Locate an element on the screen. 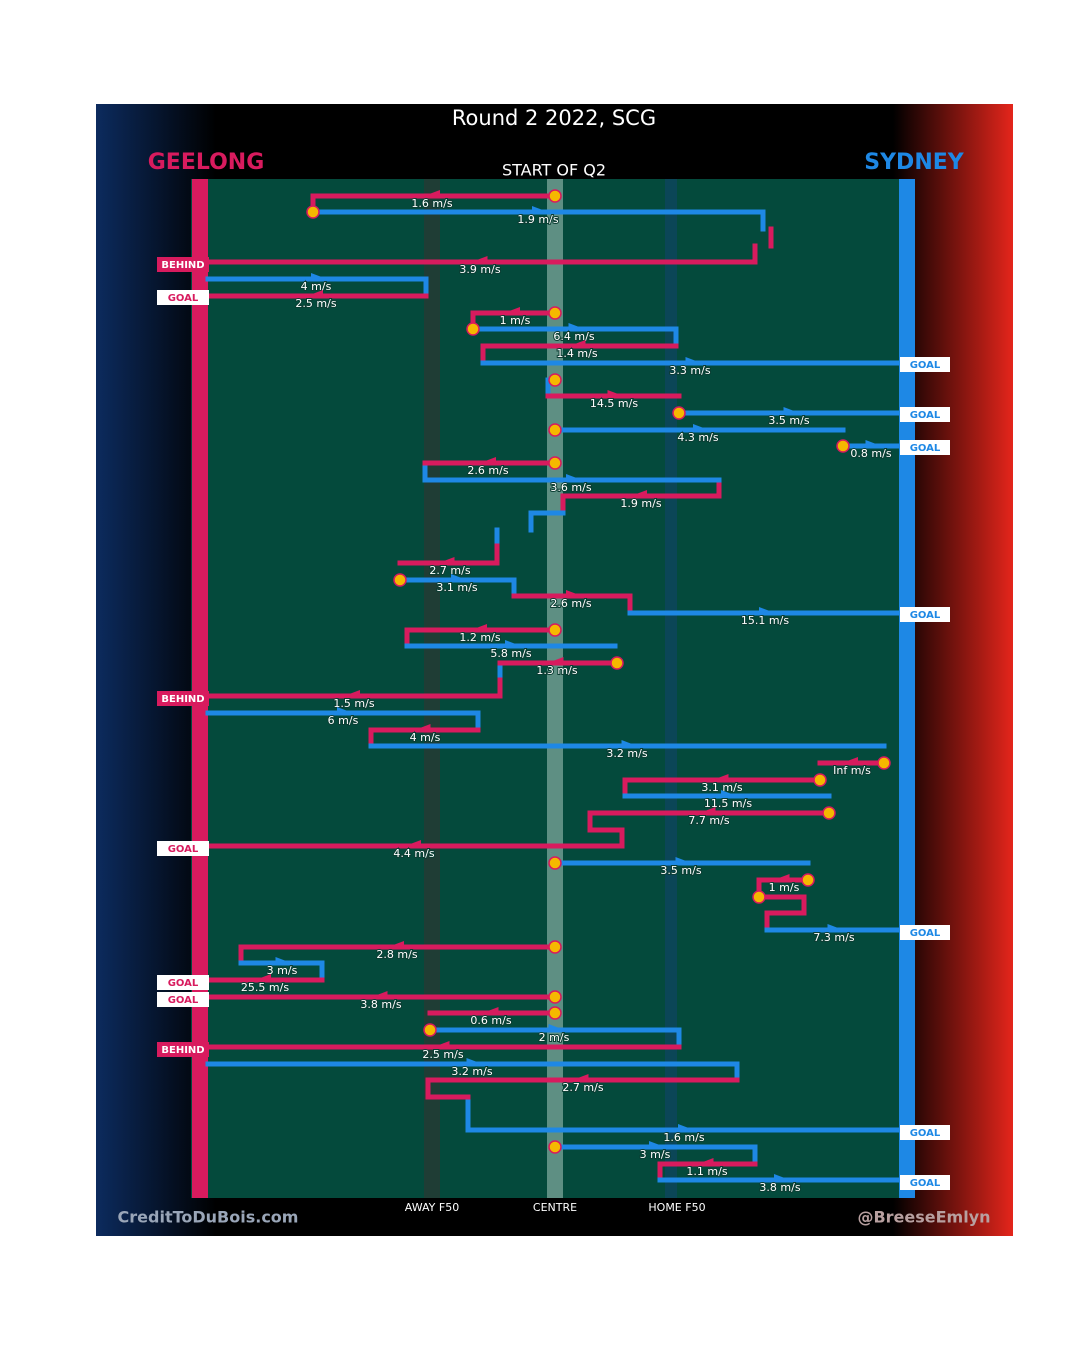 This screenshot has width=1080, height=1359. kick-label: 2 m/s is located at coordinates (554, 1037).